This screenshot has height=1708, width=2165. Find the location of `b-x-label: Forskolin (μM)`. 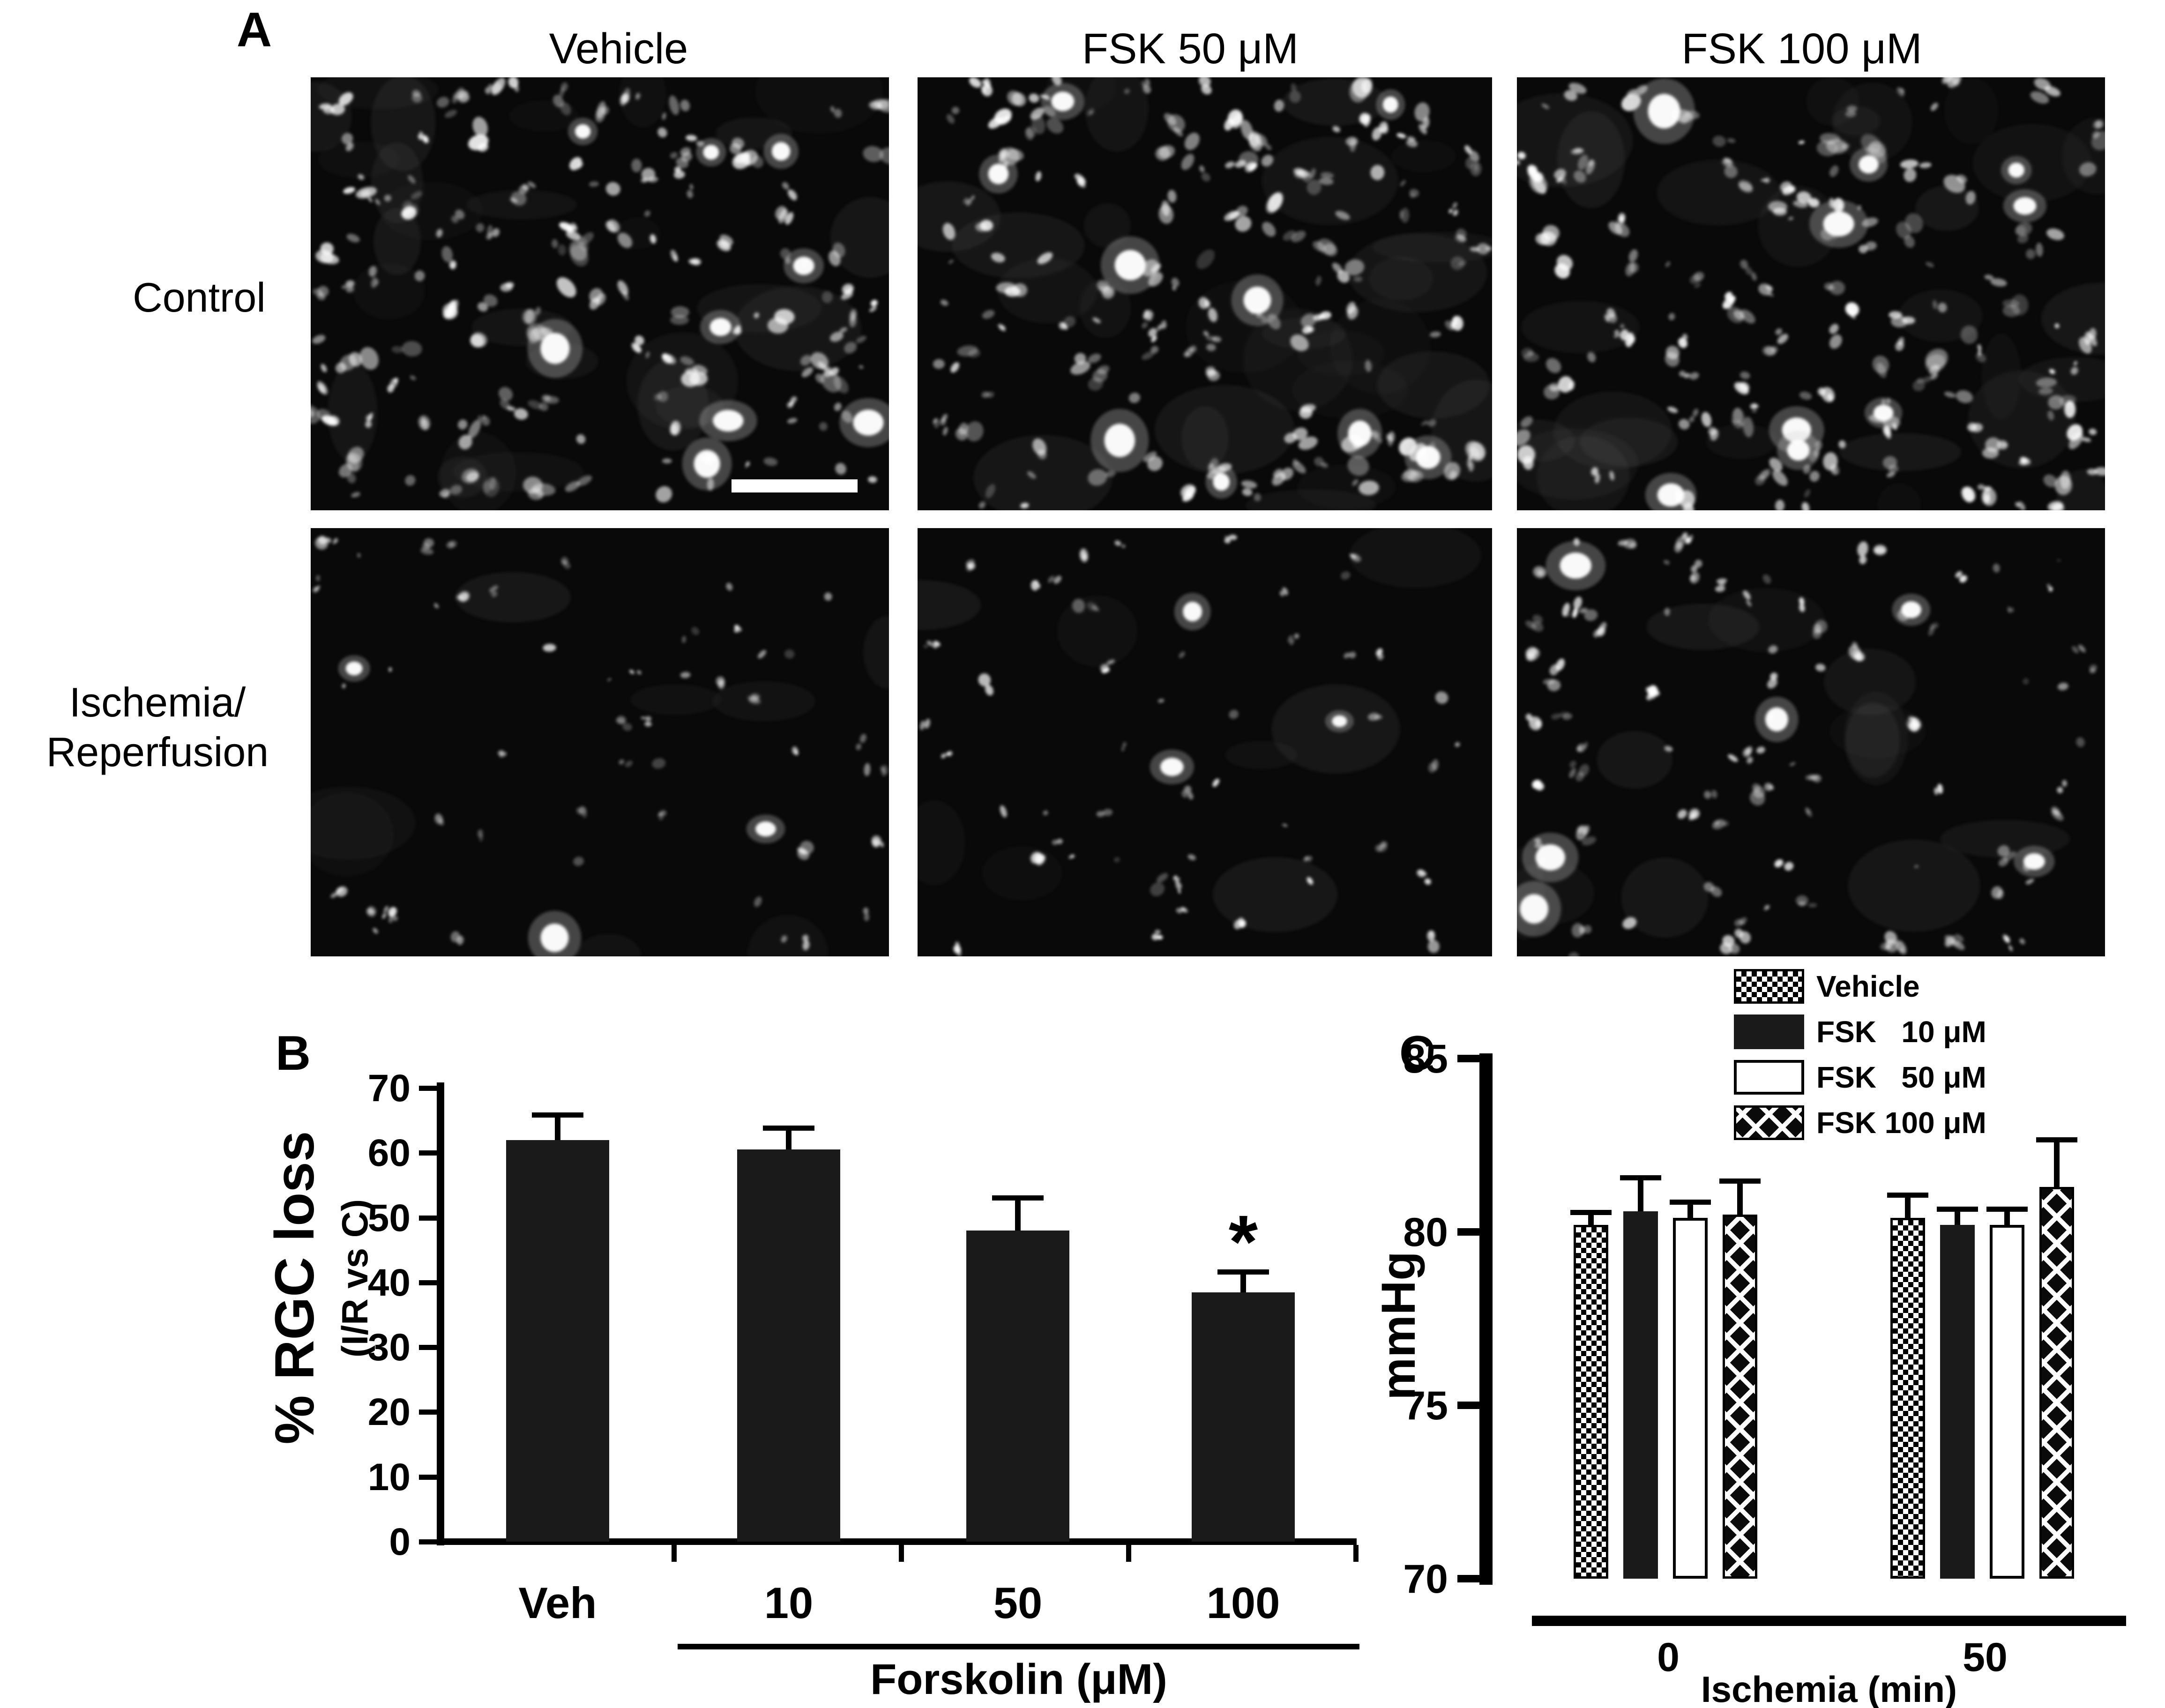

b-x-label: Forskolin (μM) is located at coordinates (1019, 1679).